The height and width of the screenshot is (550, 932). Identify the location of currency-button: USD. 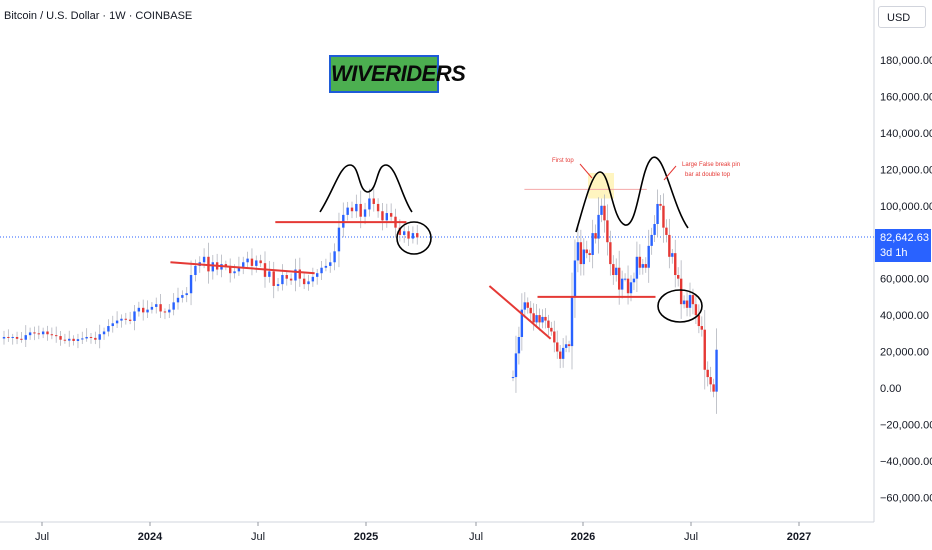
(902, 17).